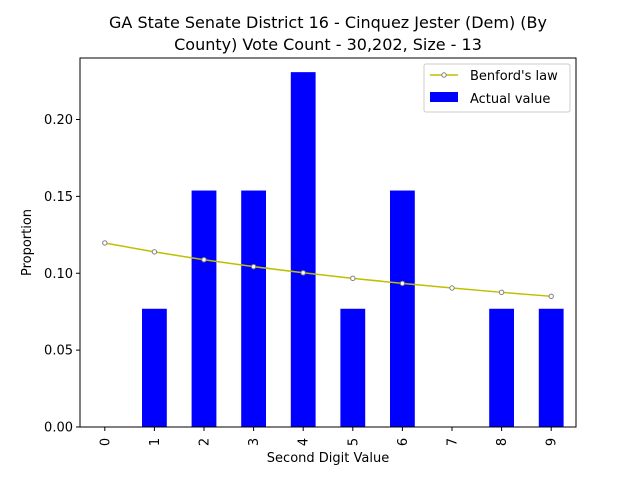  Describe the element at coordinates (353, 442) in the screenshot. I see `x-tick-label: 5` at that location.